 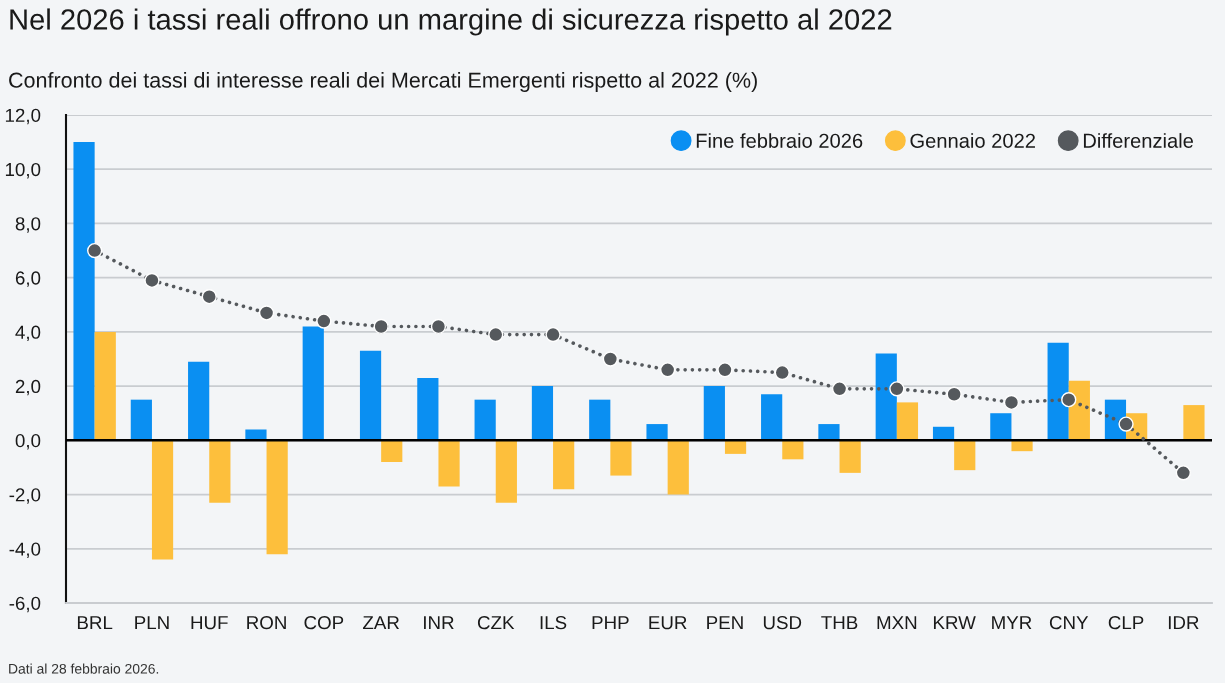 What do you see at coordinates (25, 496) in the screenshot?
I see `y-tick-label: -2,0` at bounding box center [25, 496].